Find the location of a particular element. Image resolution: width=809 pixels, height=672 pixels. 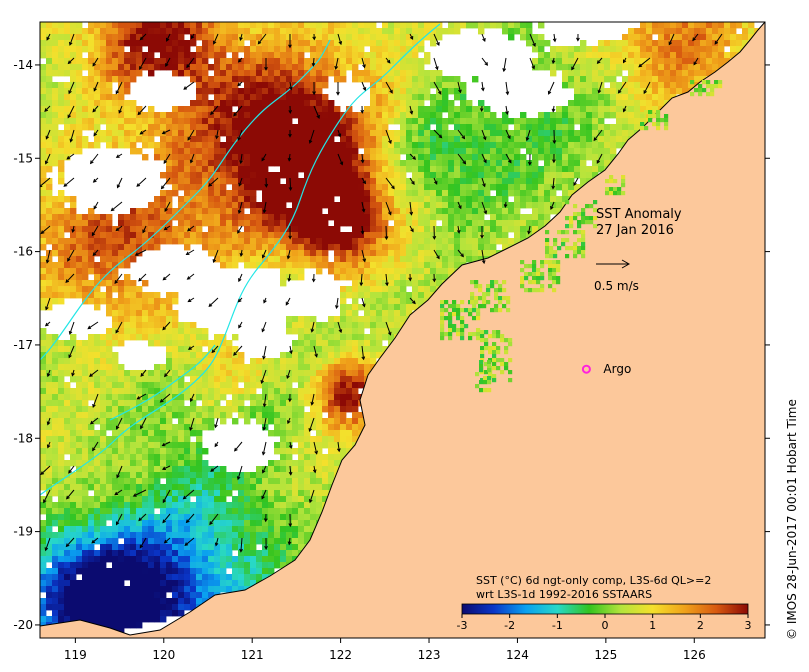

longitude-axis: 119 120 121 122 123 124 125 126 is located at coordinates (385, 650).